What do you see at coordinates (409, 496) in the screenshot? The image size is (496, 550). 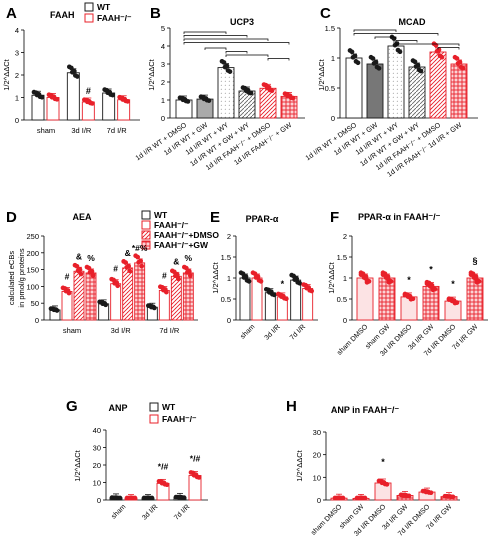 I see `panel-h-3-point` at bounding box center [409, 496].